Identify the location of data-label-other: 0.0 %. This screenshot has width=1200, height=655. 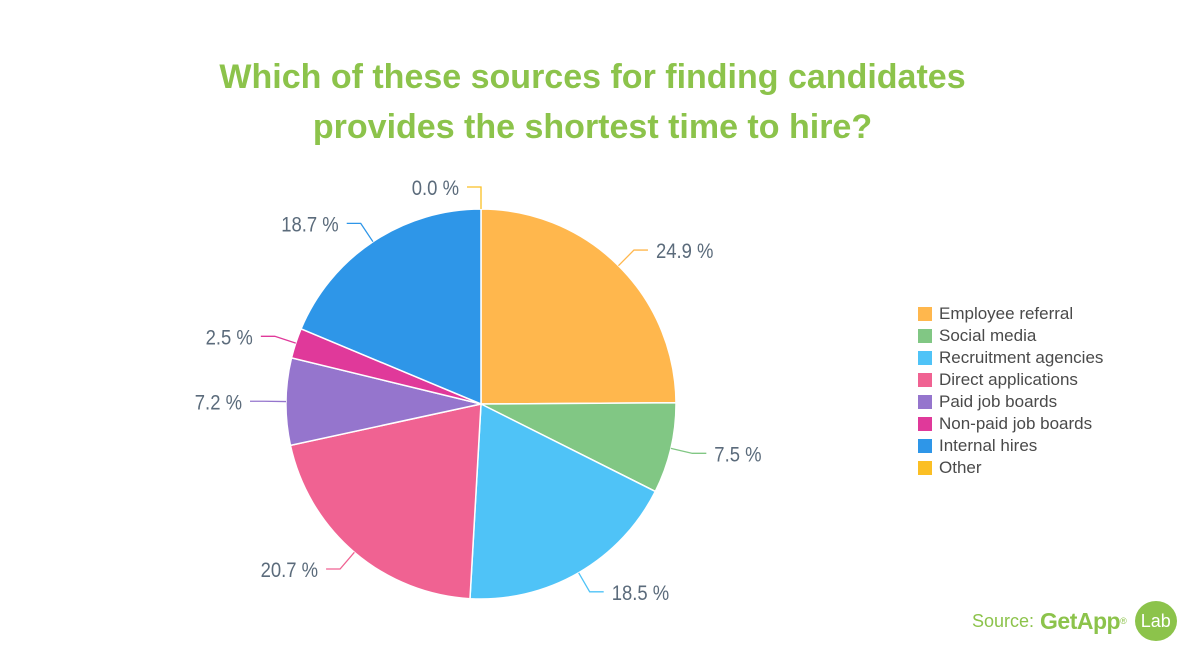
(435, 188).